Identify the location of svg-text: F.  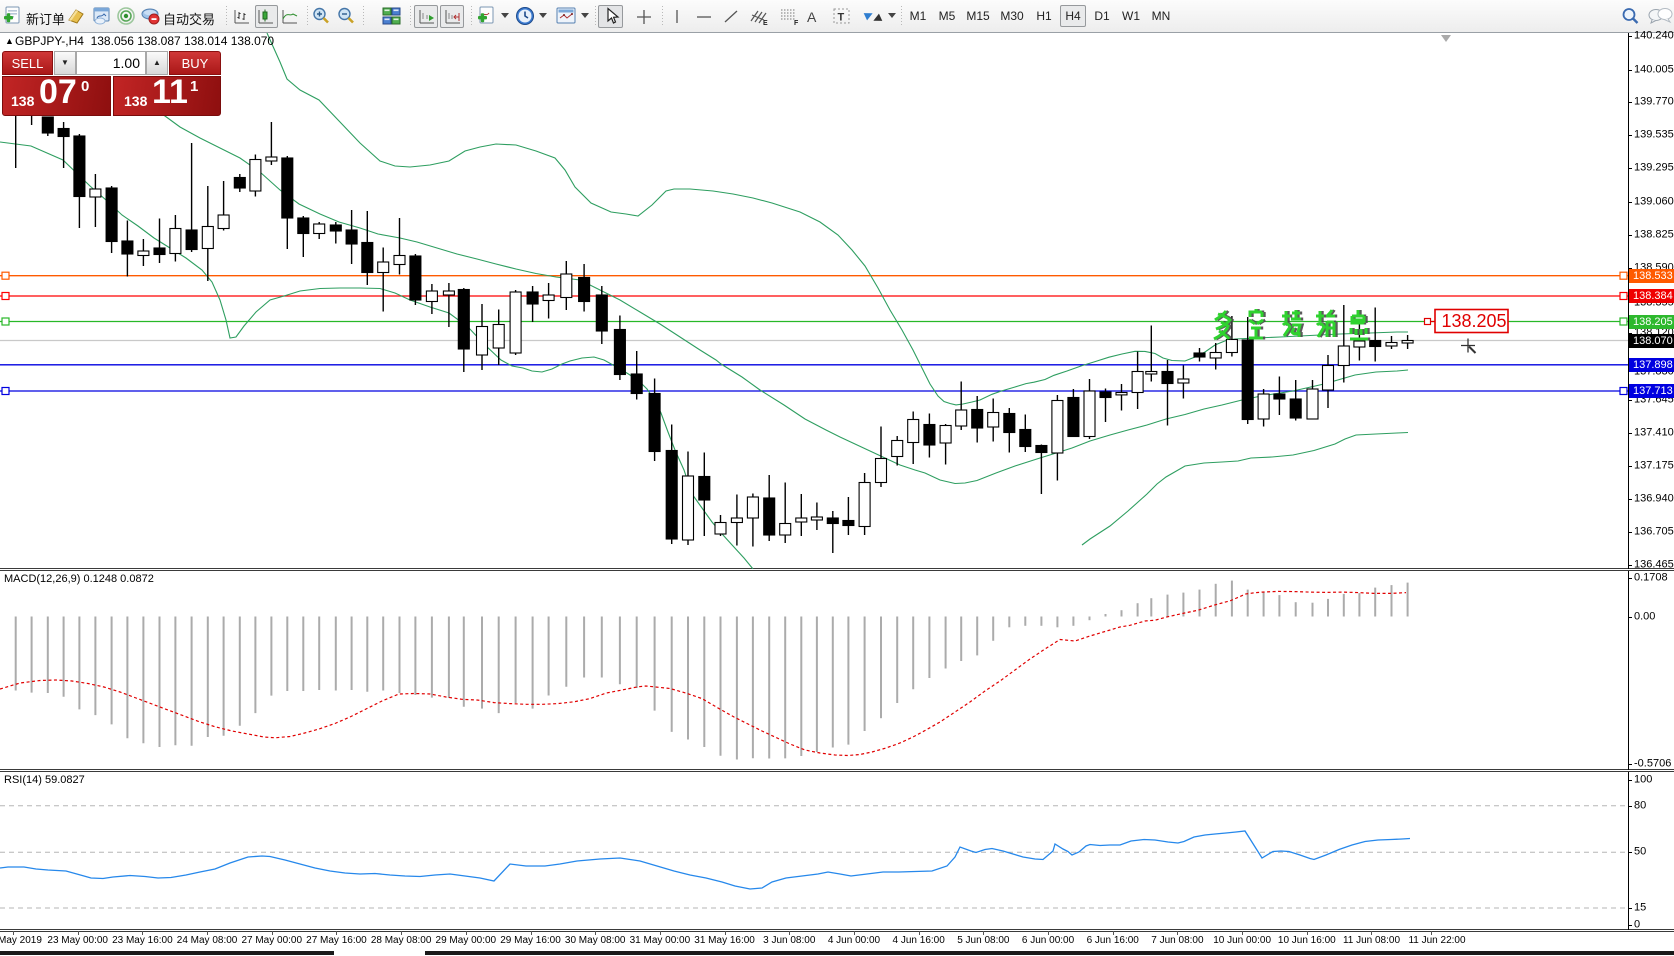
(796, 23).